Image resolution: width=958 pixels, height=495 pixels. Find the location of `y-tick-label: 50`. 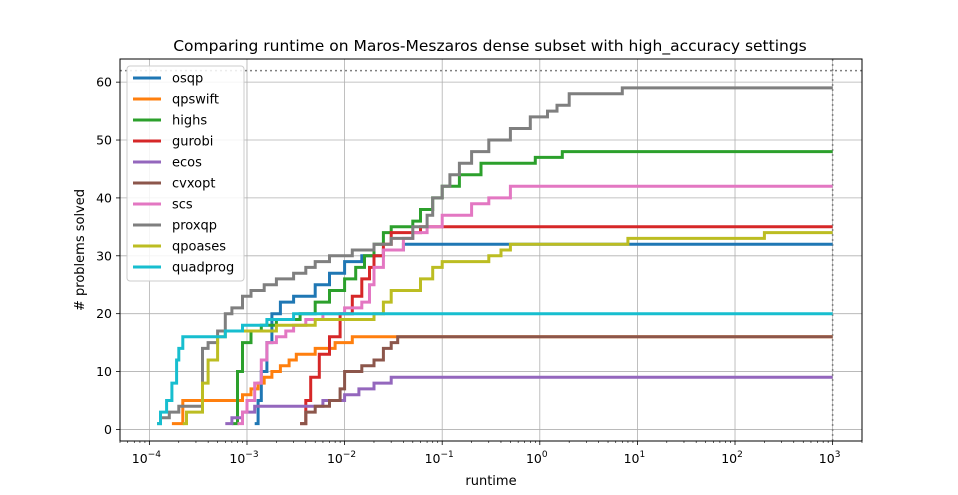

y-tick-label: 50 is located at coordinates (104, 140).